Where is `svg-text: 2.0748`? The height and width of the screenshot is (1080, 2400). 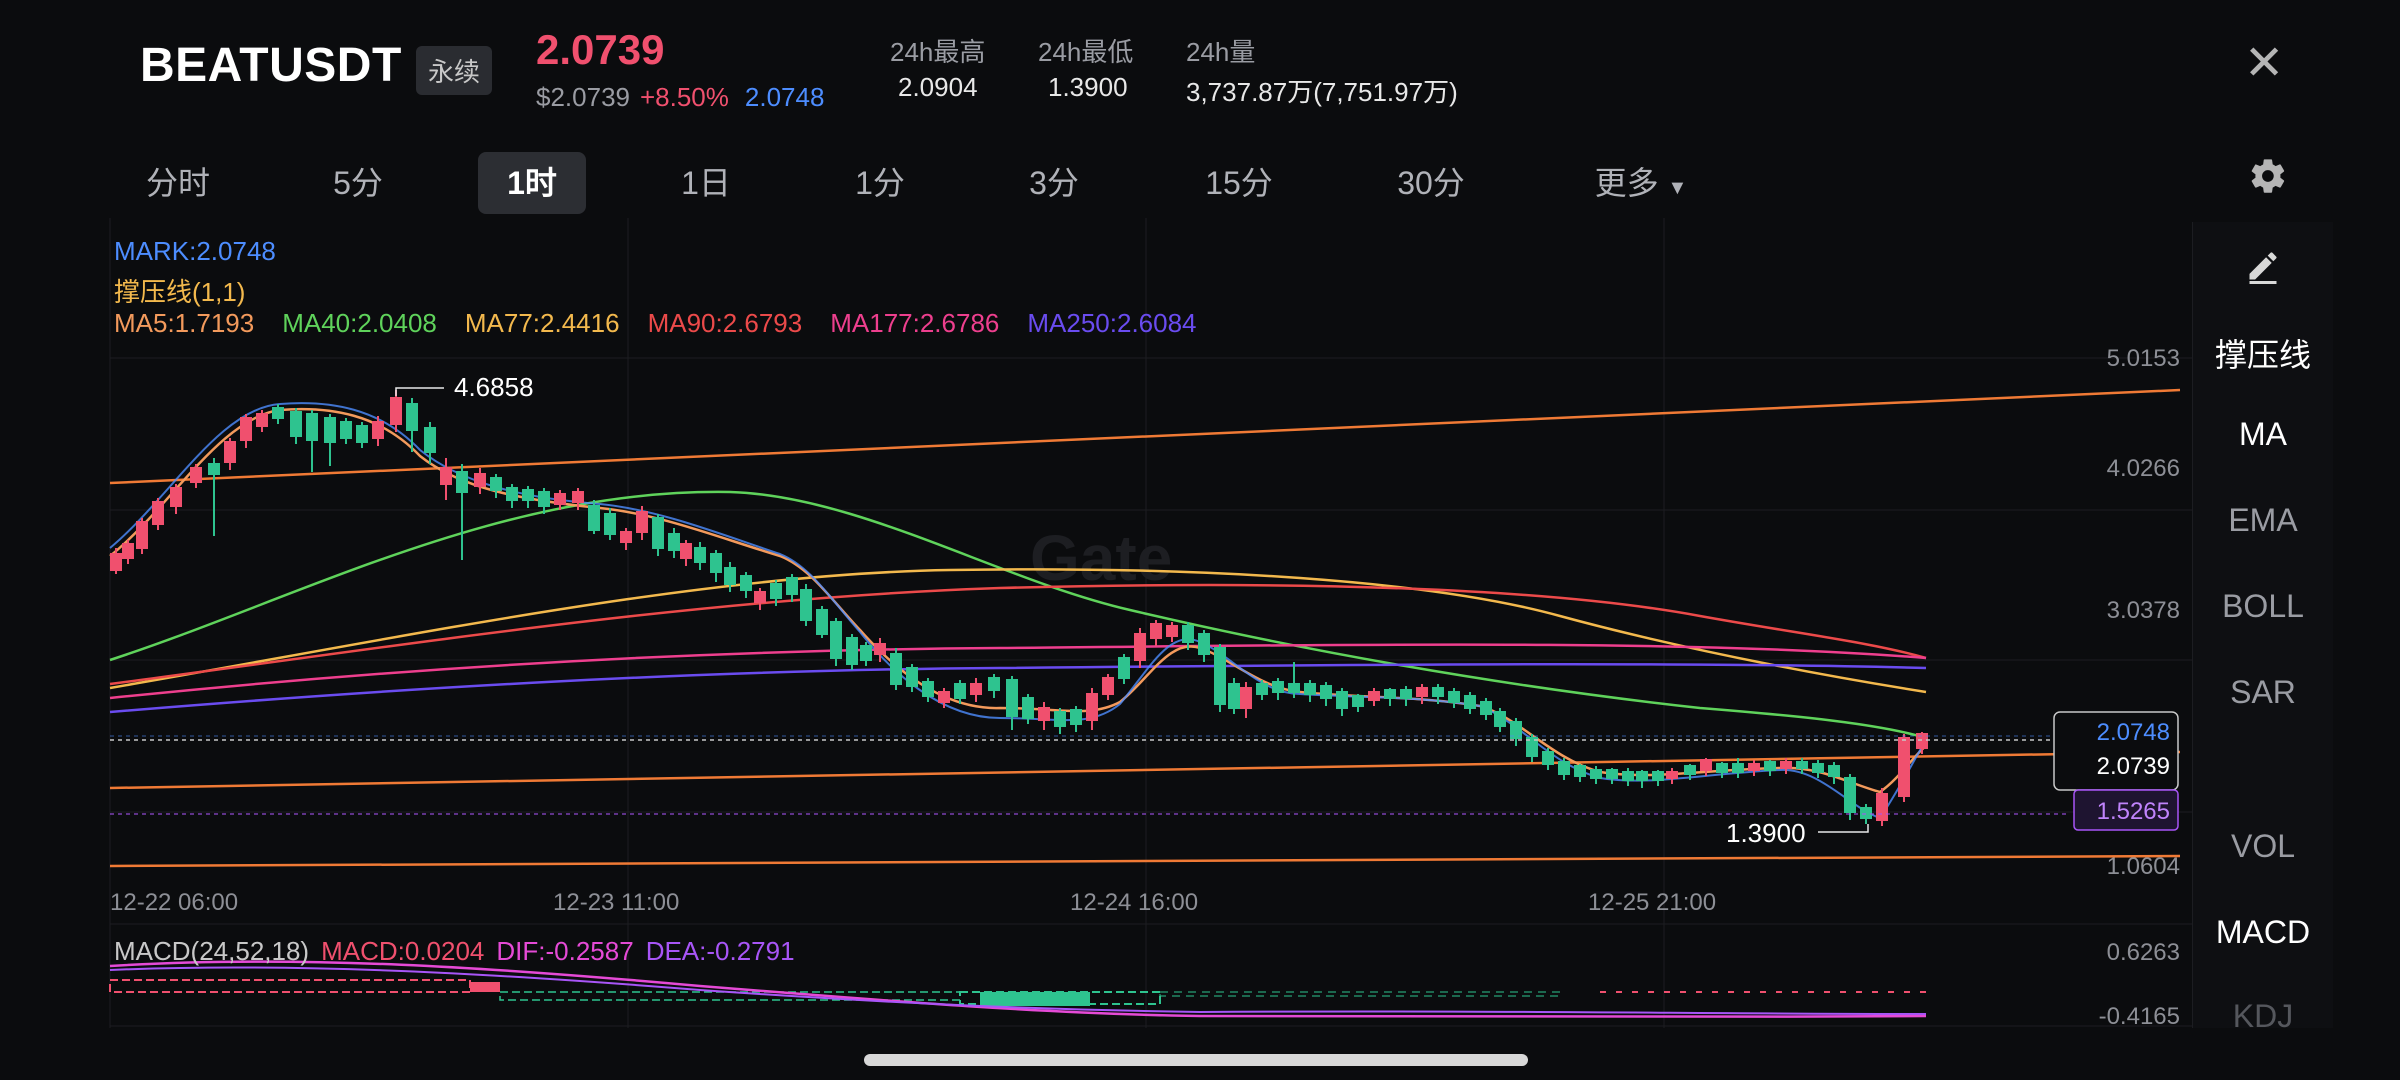
svg-text: 2.0748 is located at coordinates (2133, 732).